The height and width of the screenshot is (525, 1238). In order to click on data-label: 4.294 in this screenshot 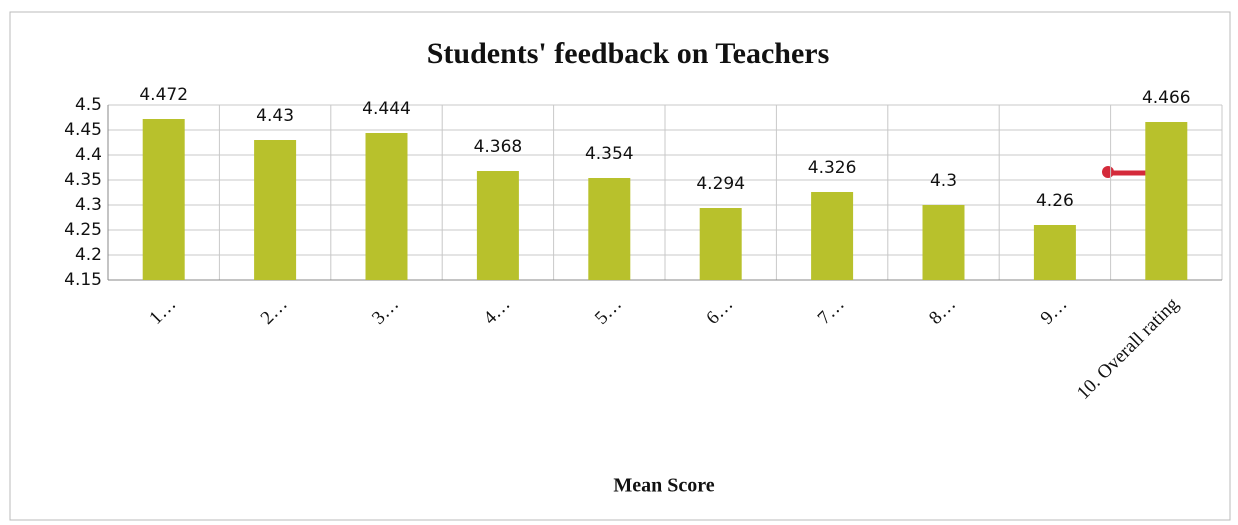, I will do `click(720, 184)`.